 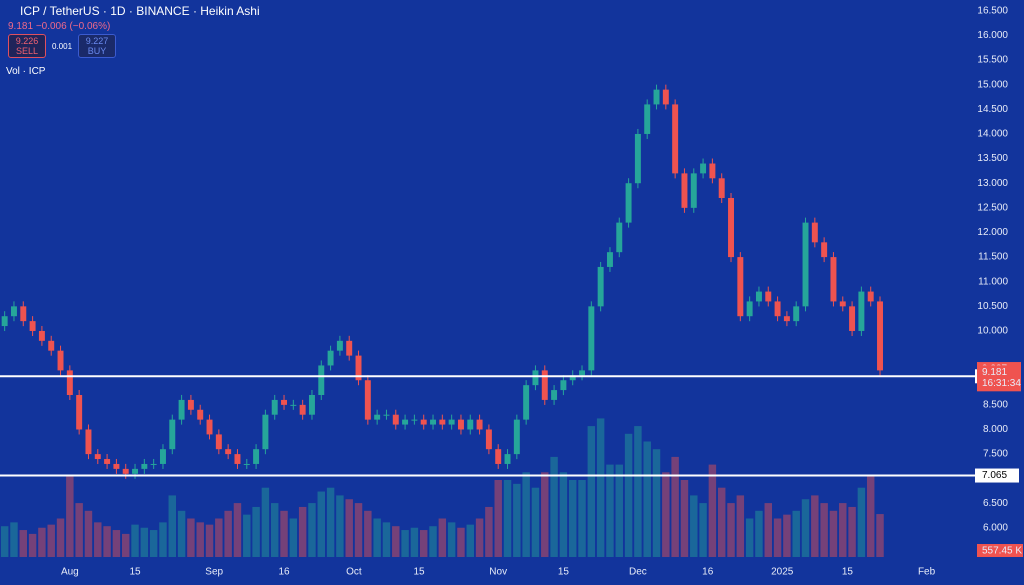 I want to click on y-tick-label: 11.000, so click(x=993, y=281).